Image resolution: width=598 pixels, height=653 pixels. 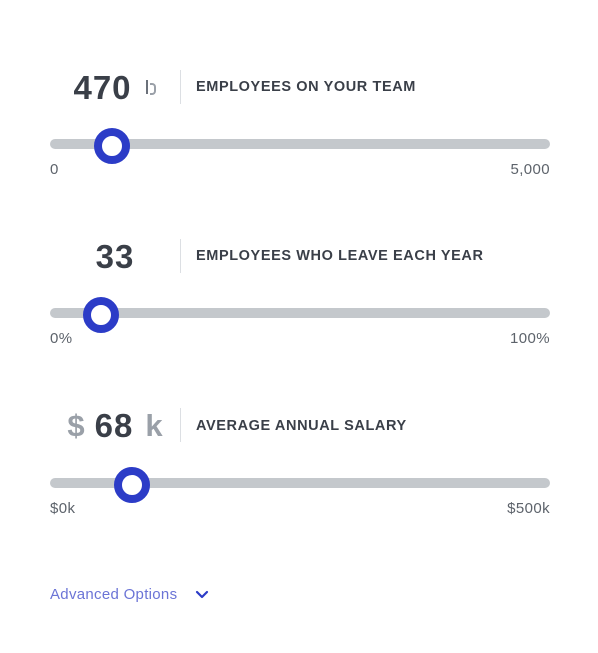 I want to click on advanced-options-toggle: Advanced Options, so click(x=129, y=594).